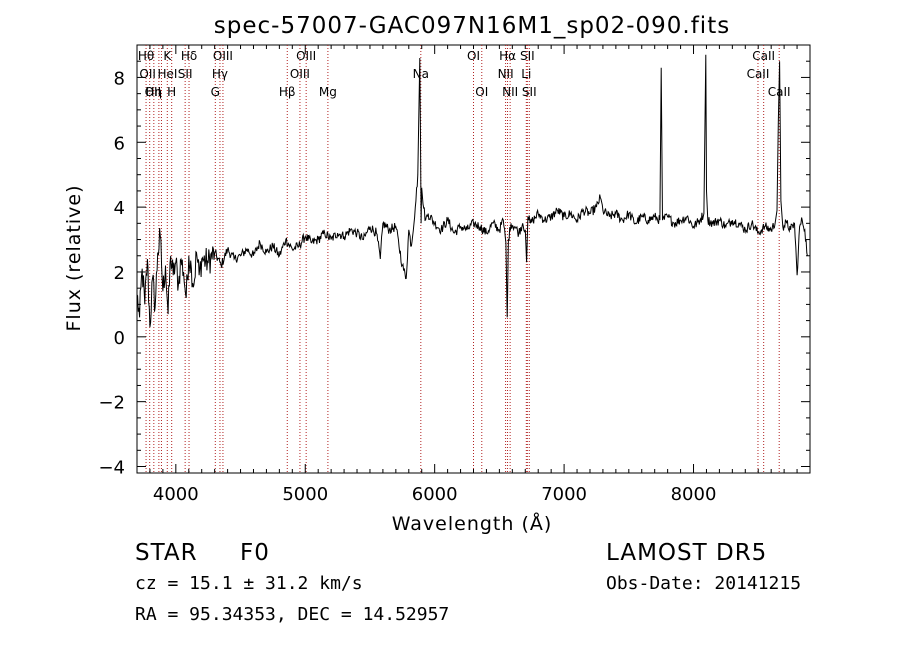 The image size is (900, 649). What do you see at coordinates (249, 583) in the screenshot?
I see `redshift-velocity: cz = 15.1 ± 31.2 km/s` at bounding box center [249, 583].